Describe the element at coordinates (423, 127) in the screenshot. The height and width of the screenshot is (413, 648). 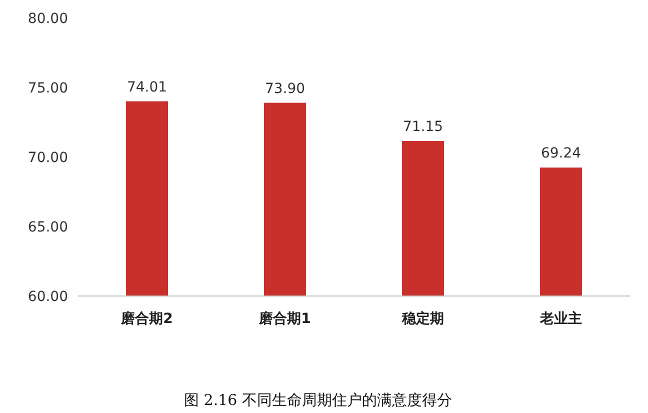
I see `data-label: 71.15` at that location.